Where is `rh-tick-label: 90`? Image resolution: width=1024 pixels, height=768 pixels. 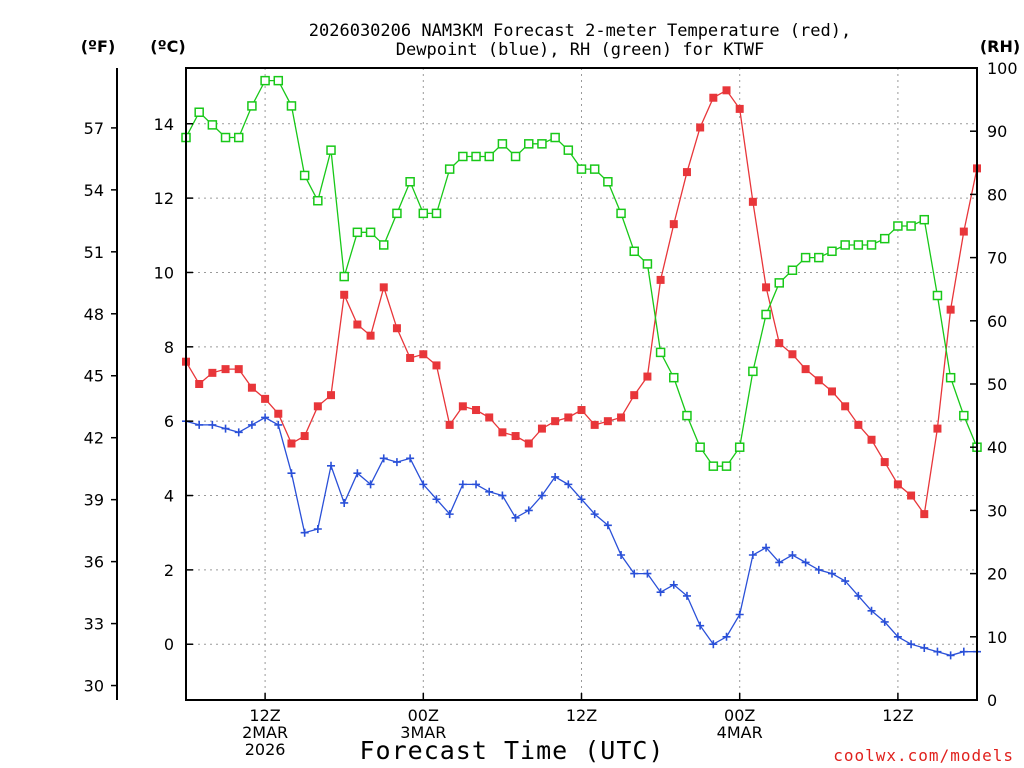 rh-tick-label: 90 is located at coordinates (997, 131).